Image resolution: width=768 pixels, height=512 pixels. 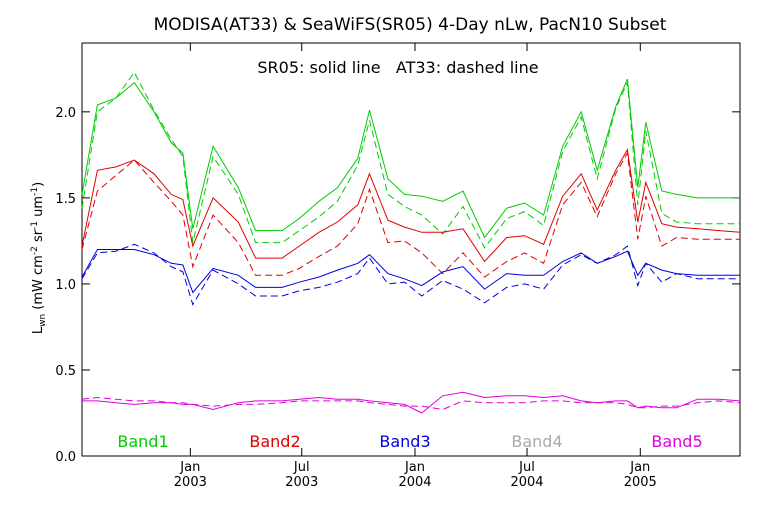 What do you see at coordinates (39, 258) in the screenshot?
I see `y-axis-label: Lwn (mW cm-2 sr-1 um-1)` at bounding box center [39, 258].